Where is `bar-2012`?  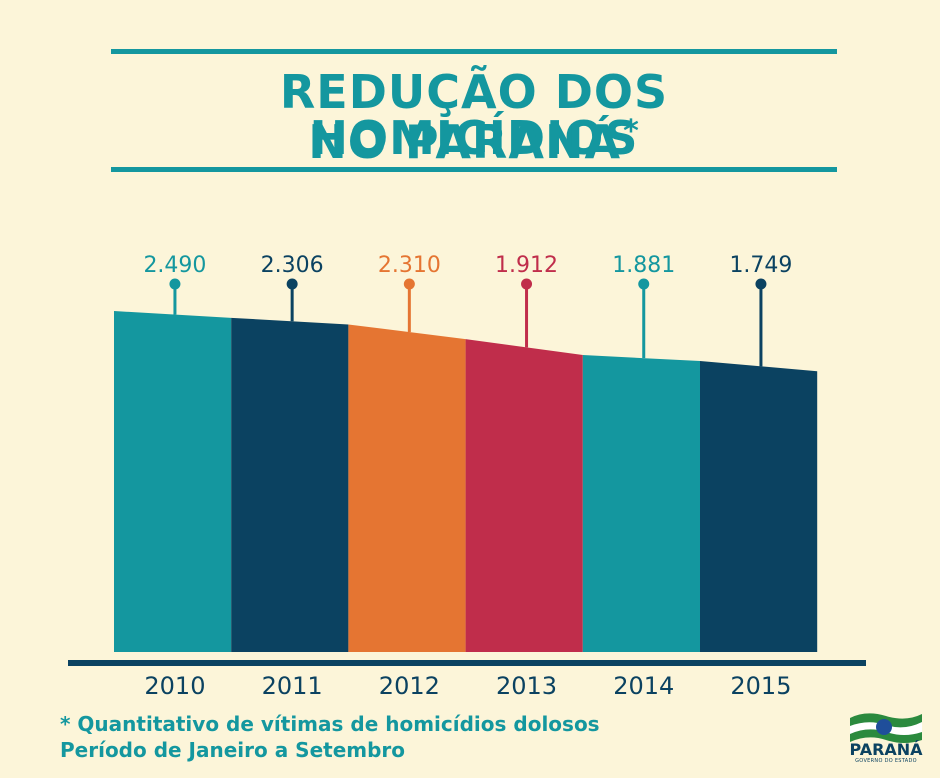 bar-2012 is located at coordinates (407, 488).